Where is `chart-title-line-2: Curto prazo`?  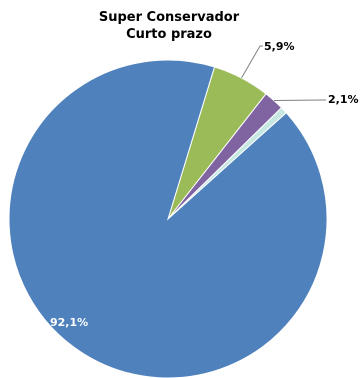 chart-title-line-2: Curto prazo is located at coordinates (169, 34).